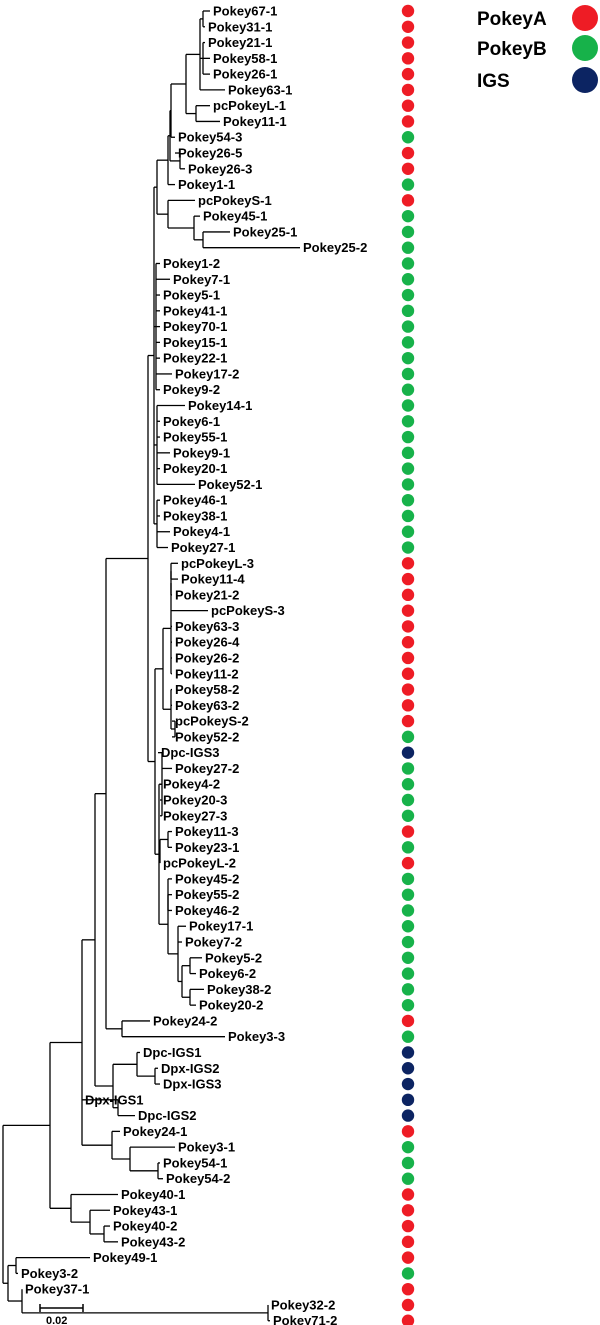 The height and width of the screenshot is (1325, 600). I want to click on leaf-label: Dpc-IGS3, so click(190, 752).